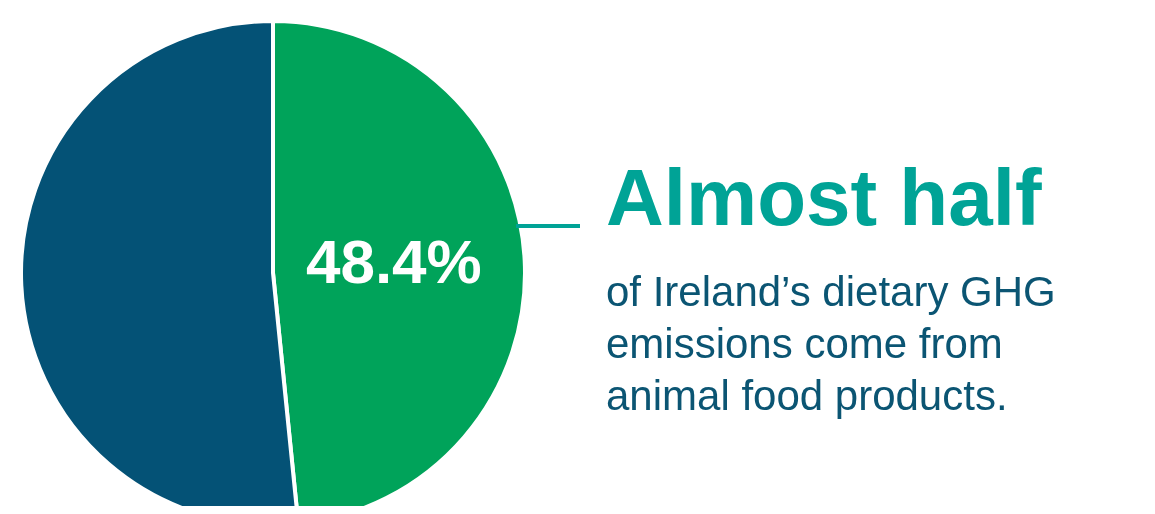 The image size is (1155, 514). Describe the element at coordinates (824, 198) in the screenshot. I see `text: Almost half` at that location.